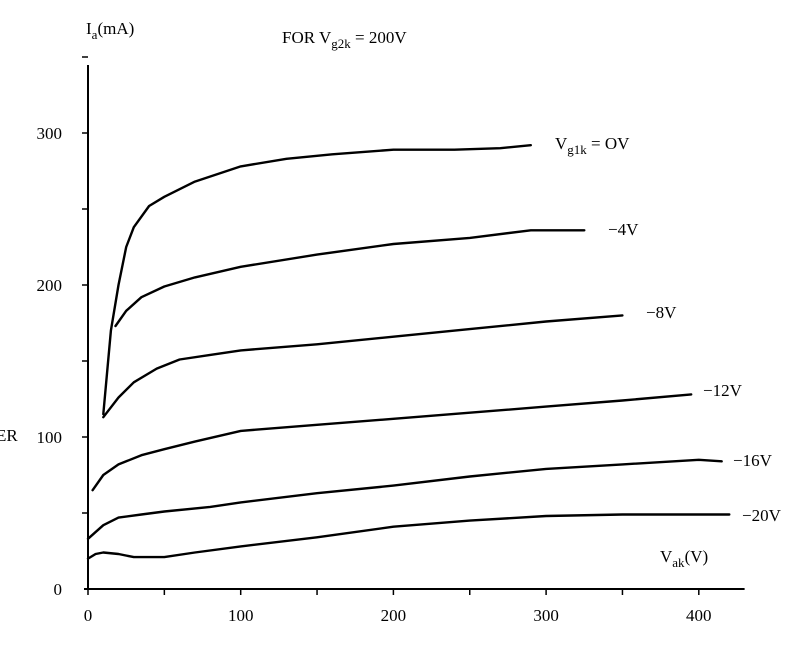  I want to click on curve-label-0: Vg1k = OV, so click(592, 145).